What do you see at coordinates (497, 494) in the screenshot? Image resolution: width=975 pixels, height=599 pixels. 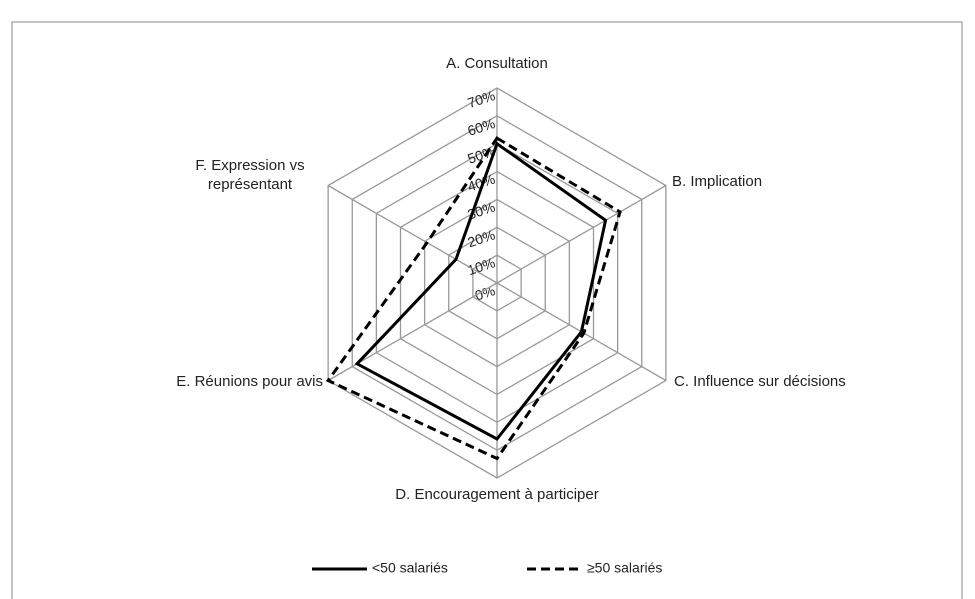 I see `category-label: D. Encouragement à participer` at bounding box center [497, 494].